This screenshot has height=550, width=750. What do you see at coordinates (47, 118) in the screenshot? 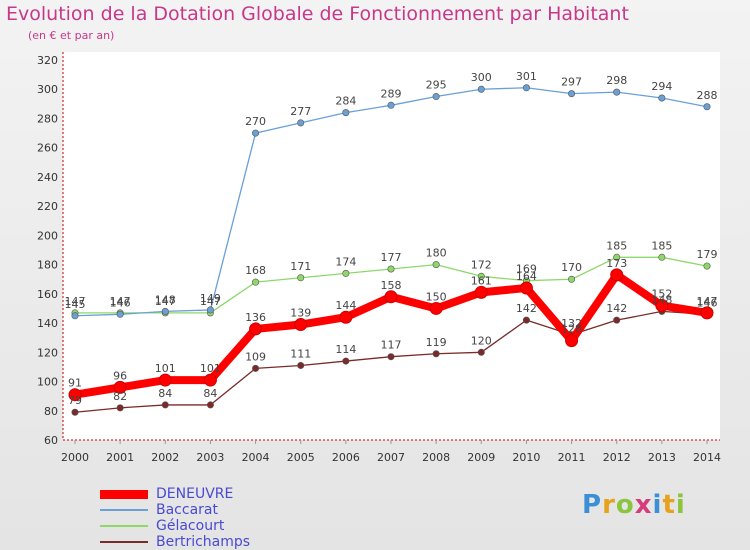
I see `y-tick-label: 280` at bounding box center [47, 118].